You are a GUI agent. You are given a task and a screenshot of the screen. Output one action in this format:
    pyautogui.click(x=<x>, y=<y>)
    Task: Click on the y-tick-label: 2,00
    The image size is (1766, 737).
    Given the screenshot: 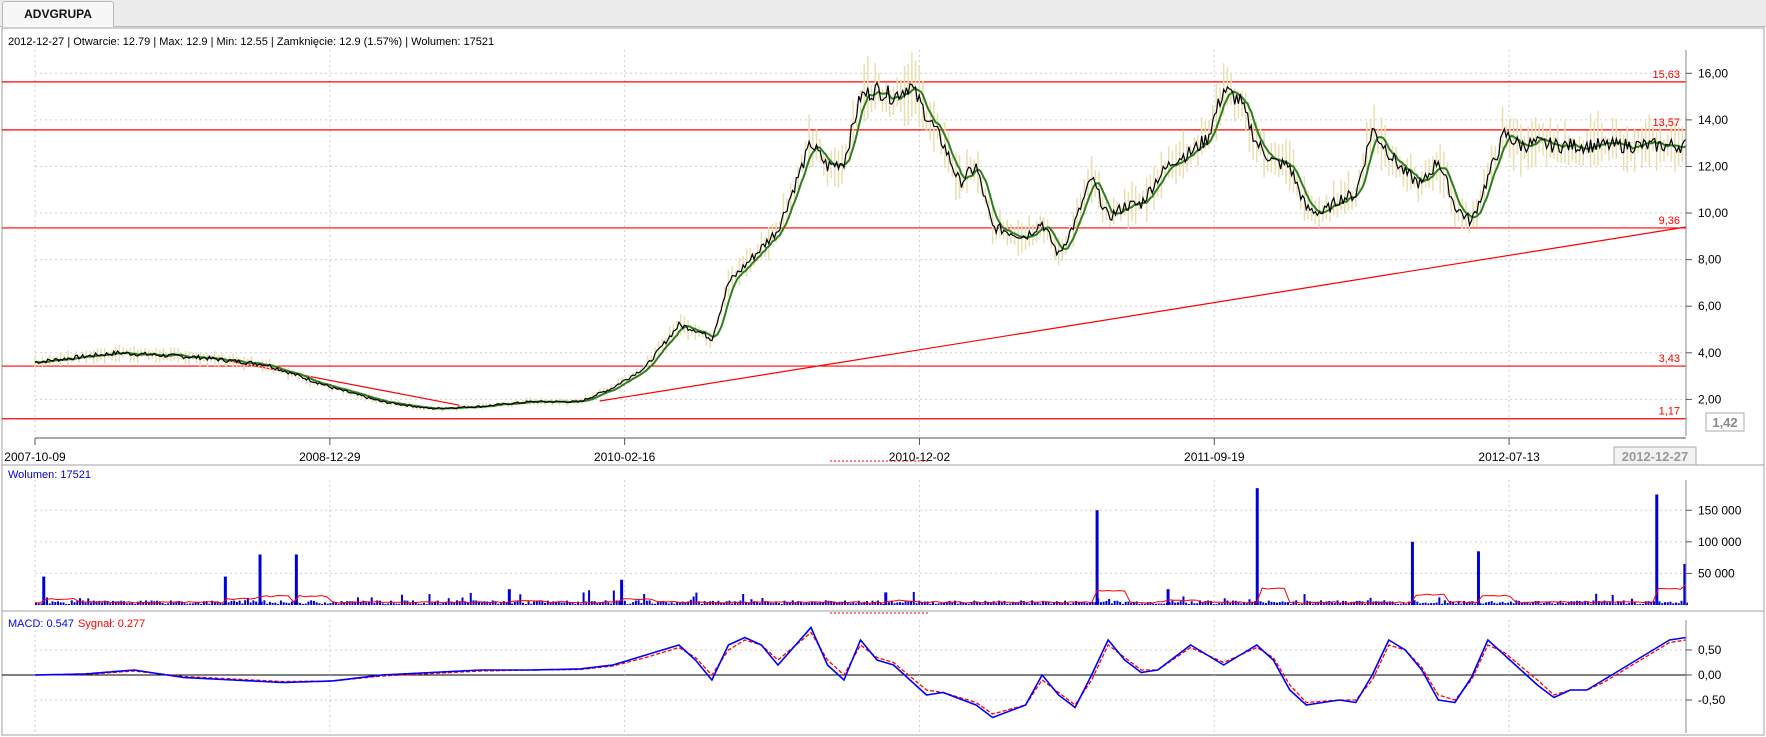 What is the action you would take?
    pyautogui.click(x=1710, y=399)
    